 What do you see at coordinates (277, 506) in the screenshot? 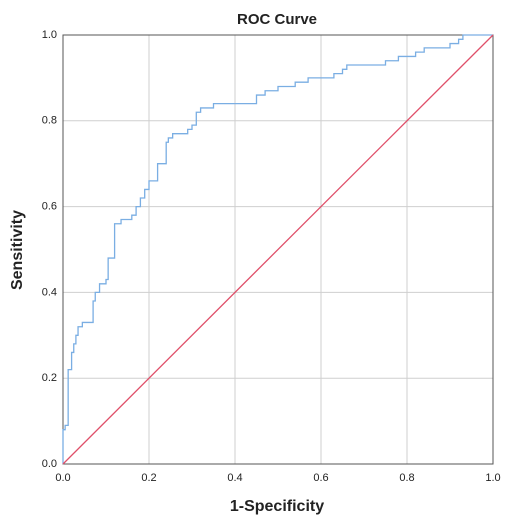
I see `x-axis-label: 1-Specificity` at bounding box center [277, 506].